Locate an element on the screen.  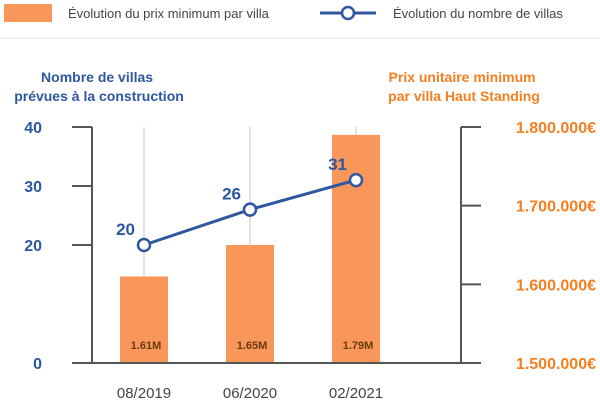
legend-bar-label: Évolution du prix minimum par villa is located at coordinates (169, 13).